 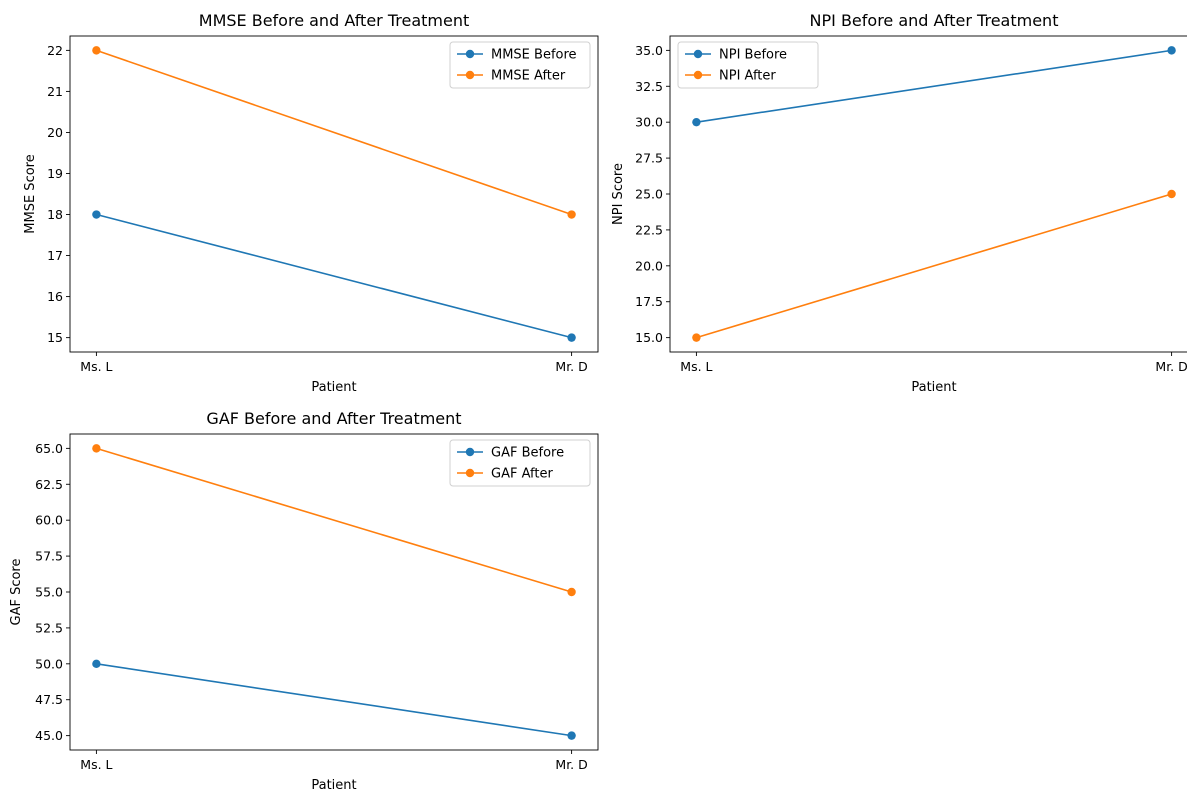 I want to click on y-tick-label: 17.5, so click(x=649, y=301).